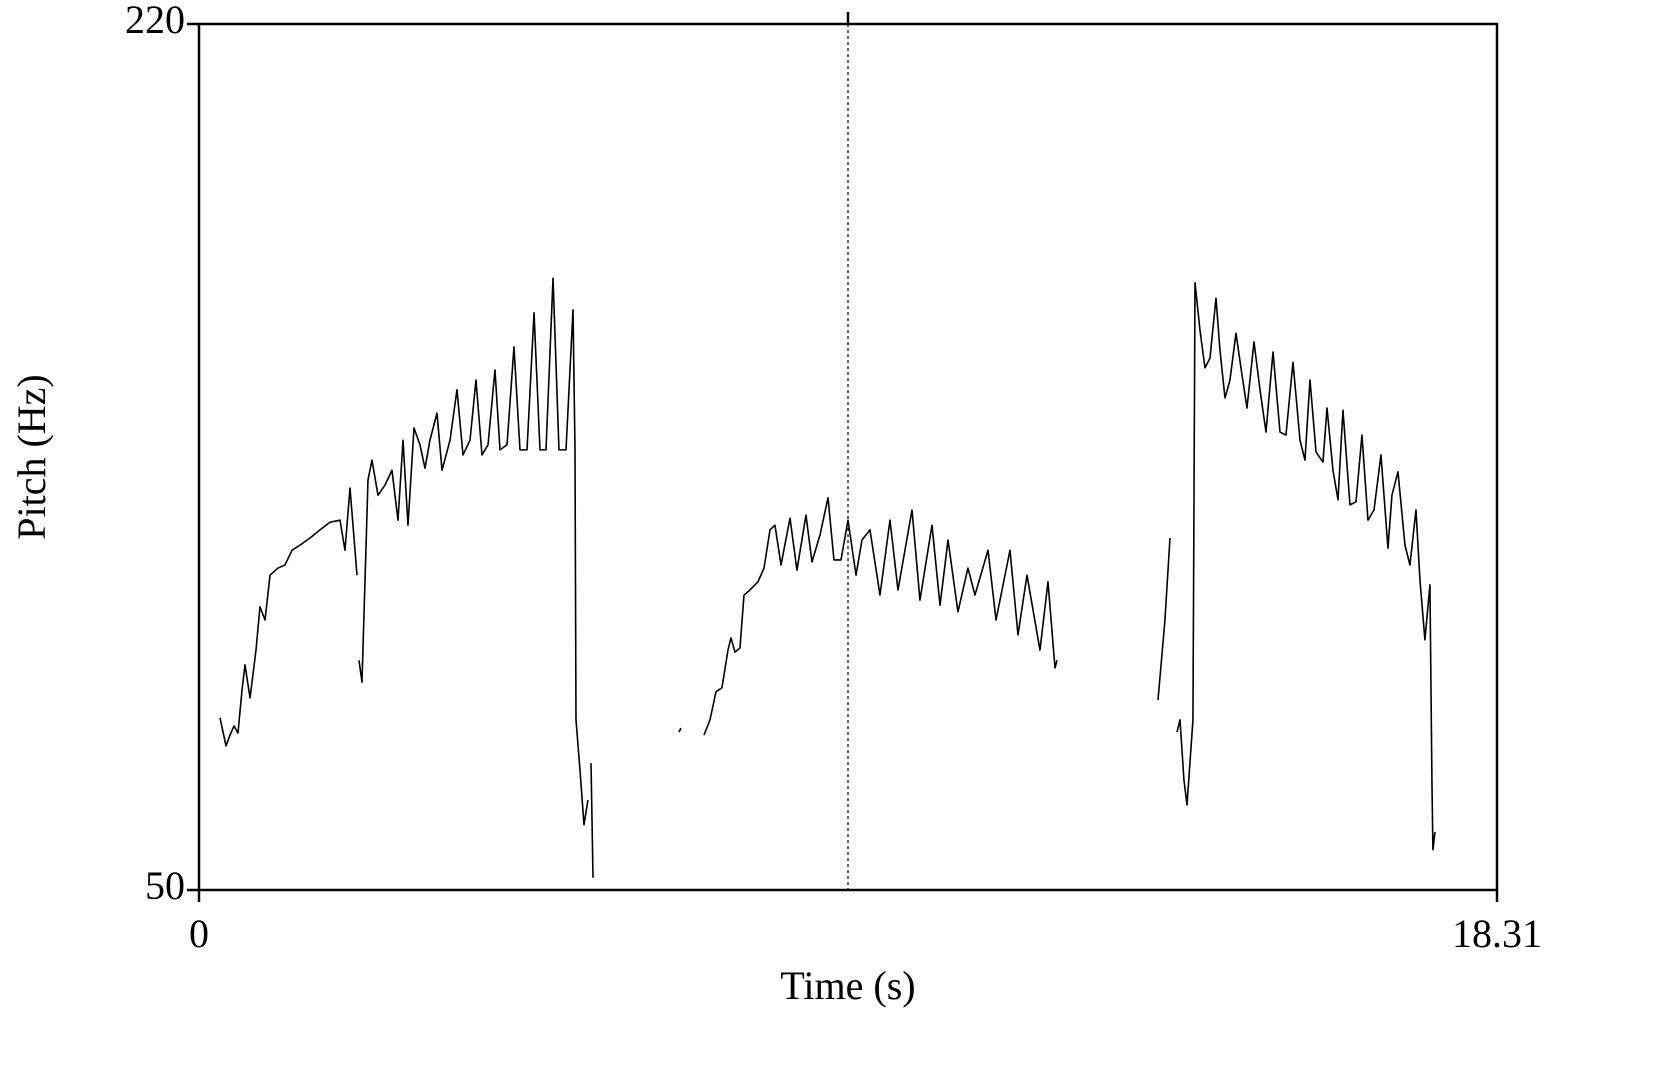 Image resolution: width=1664 pixels, height=1086 pixels. What do you see at coordinates (1497, 933) in the screenshot?
I see `x-tick-label: 18.31` at bounding box center [1497, 933].